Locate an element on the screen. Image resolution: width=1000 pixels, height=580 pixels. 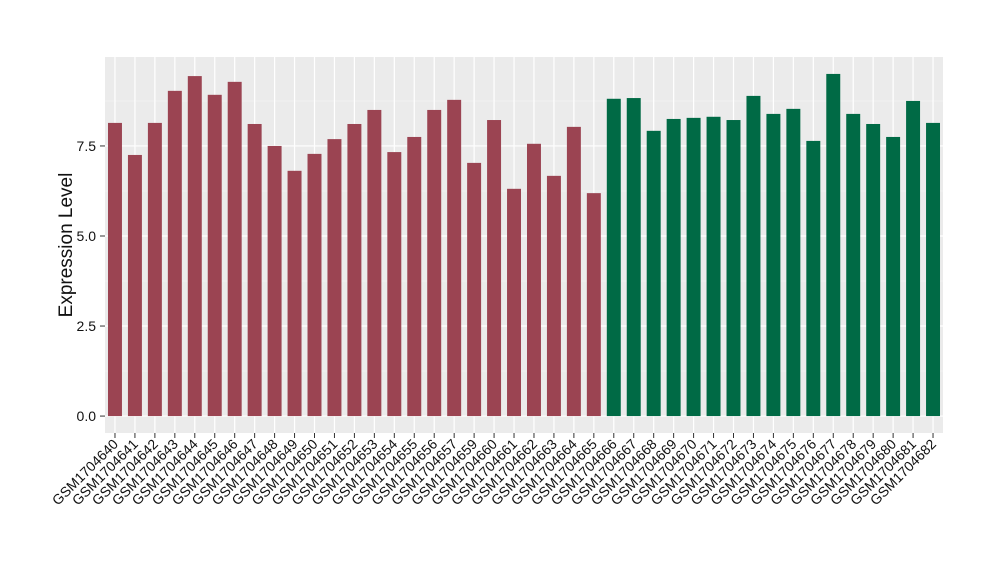
y-tick-label: 5.0 is located at coordinates (87, 236).